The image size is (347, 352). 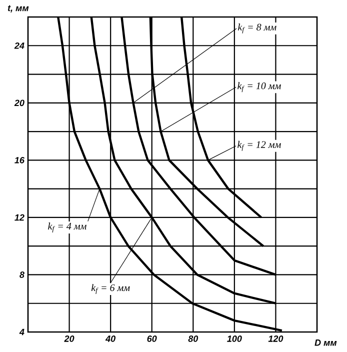 I want to click on annotation: k$_{f}$ = 8 мм, so click(x=257, y=28).